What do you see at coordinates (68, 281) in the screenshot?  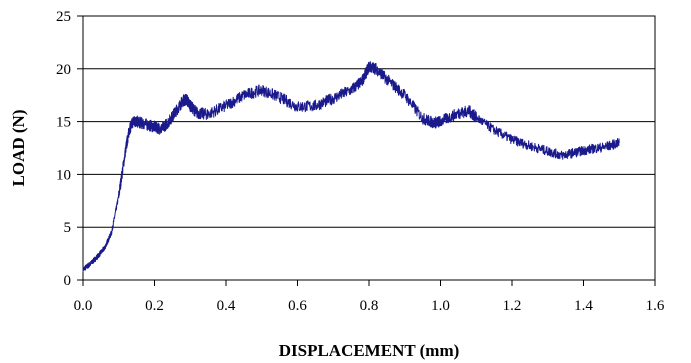 I see `y-tick-label: 0` at bounding box center [68, 281].